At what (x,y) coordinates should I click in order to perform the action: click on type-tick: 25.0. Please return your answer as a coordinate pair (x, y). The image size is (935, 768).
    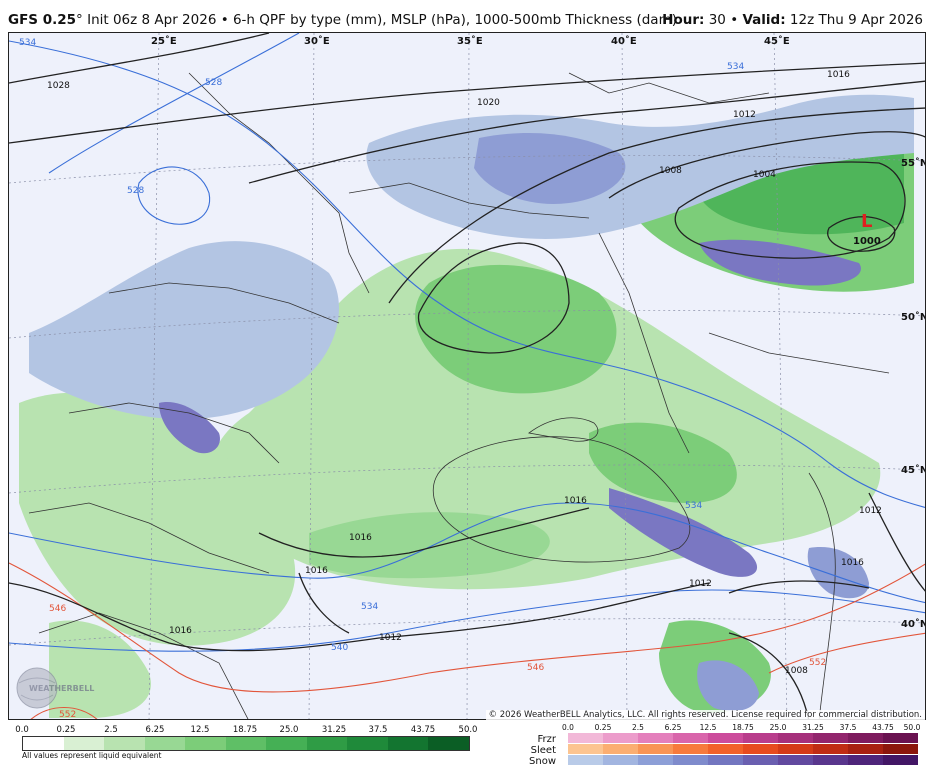
    Looking at the image, I should click on (778, 727).